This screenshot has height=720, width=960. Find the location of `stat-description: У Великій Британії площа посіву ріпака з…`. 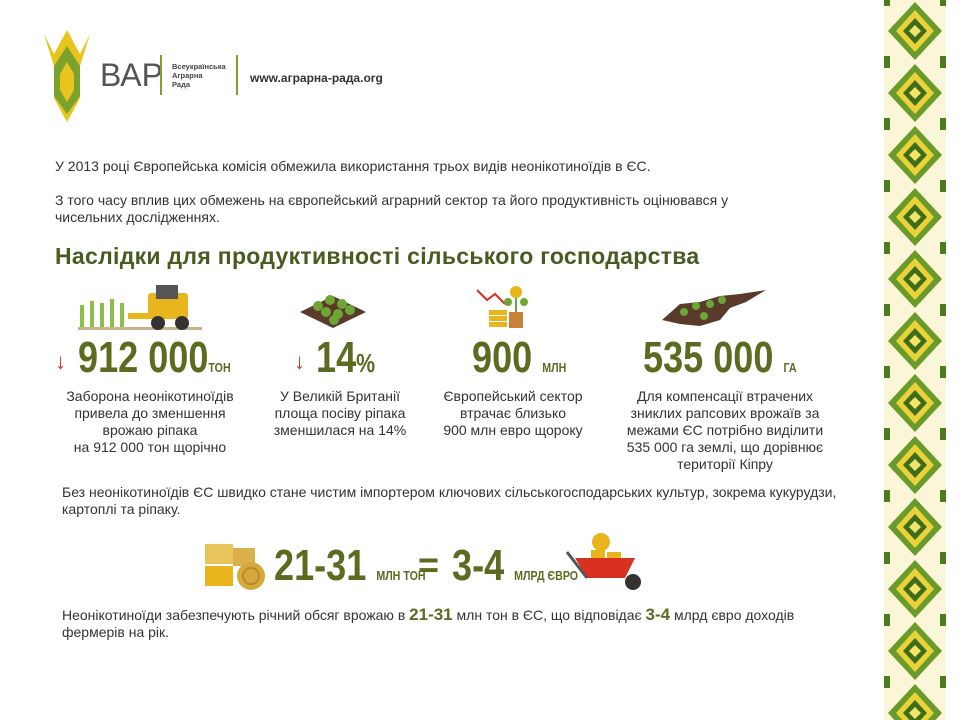

stat-description: У Великій Британії площа посіву ріпака з… is located at coordinates (340, 413).